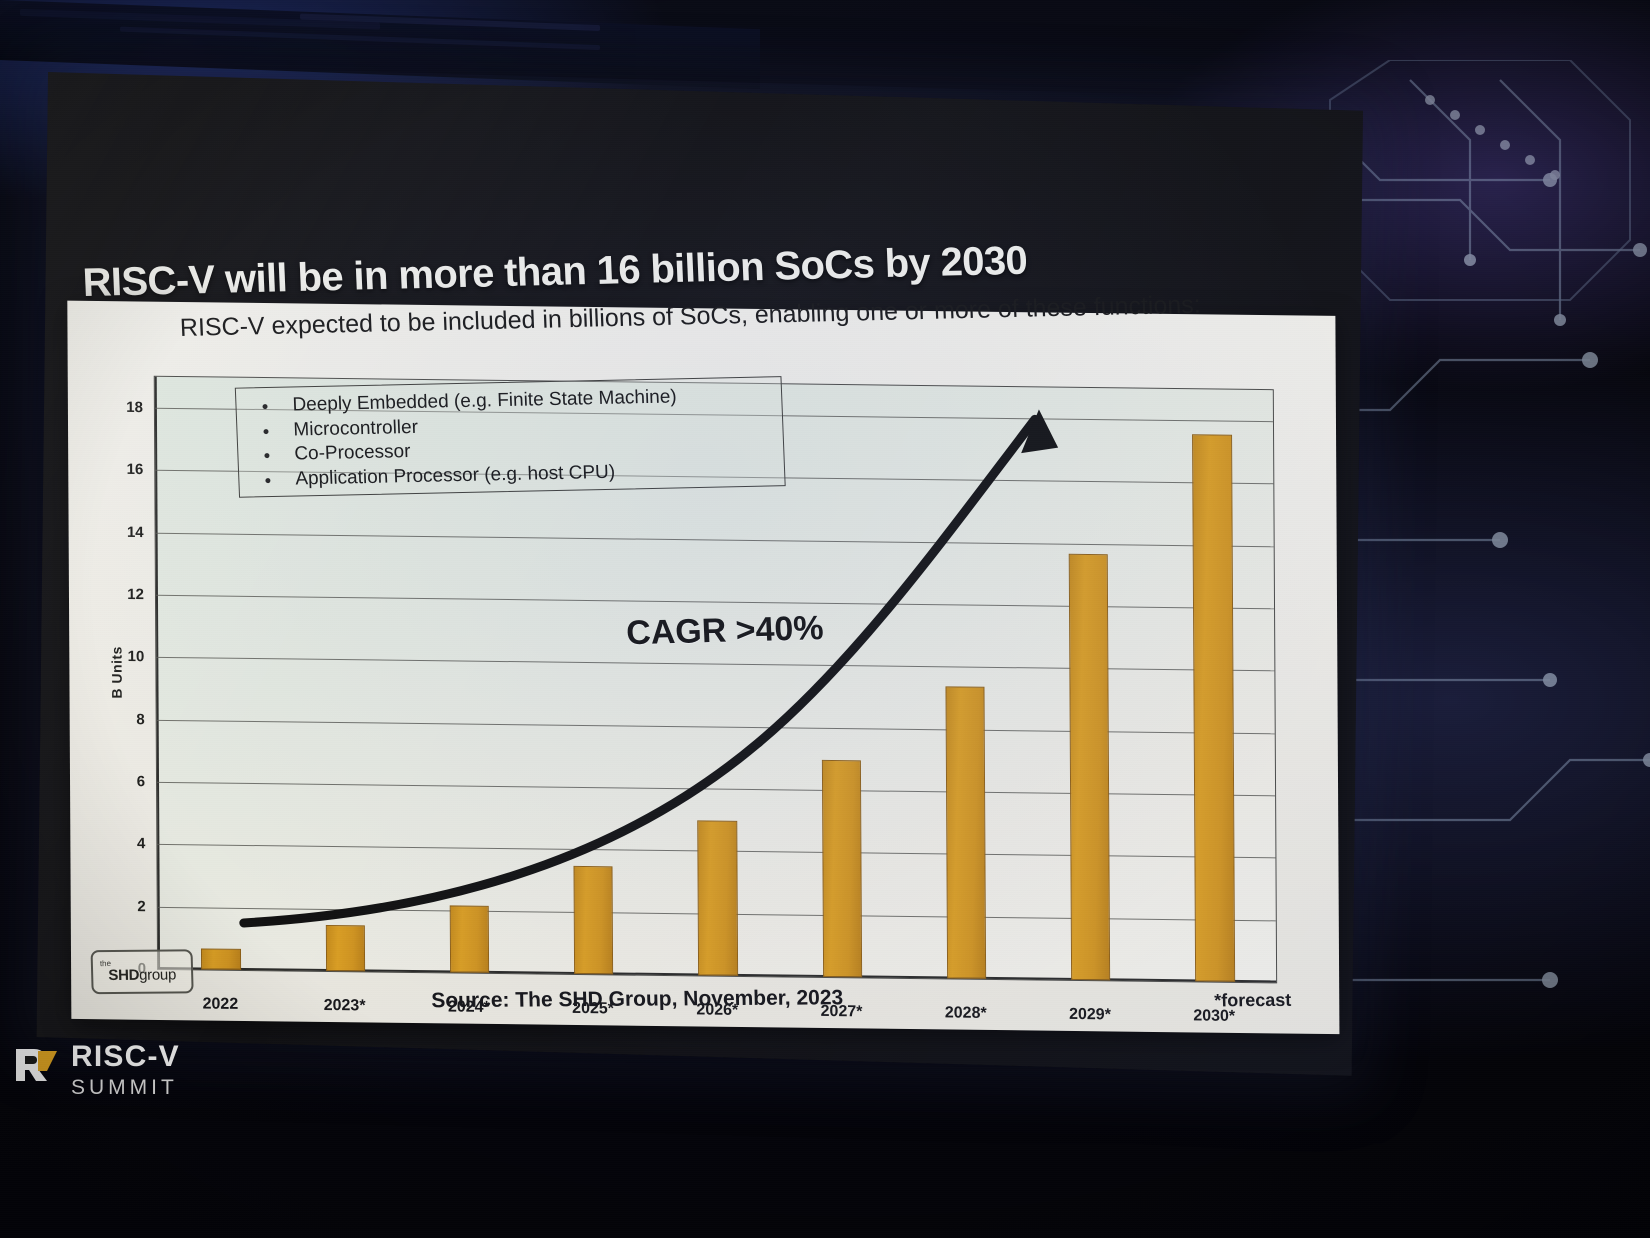 The height and width of the screenshot is (1238, 1650). I want to click on bar-2026, so click(717, 898).